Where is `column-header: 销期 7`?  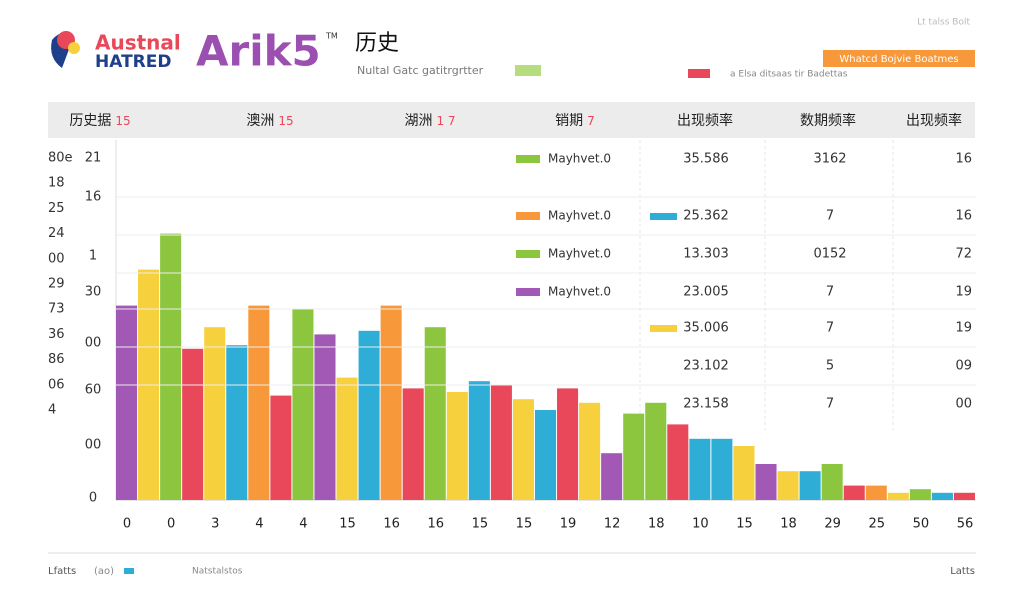
column-header: 销期 7 is located at coordinates (575, 121).